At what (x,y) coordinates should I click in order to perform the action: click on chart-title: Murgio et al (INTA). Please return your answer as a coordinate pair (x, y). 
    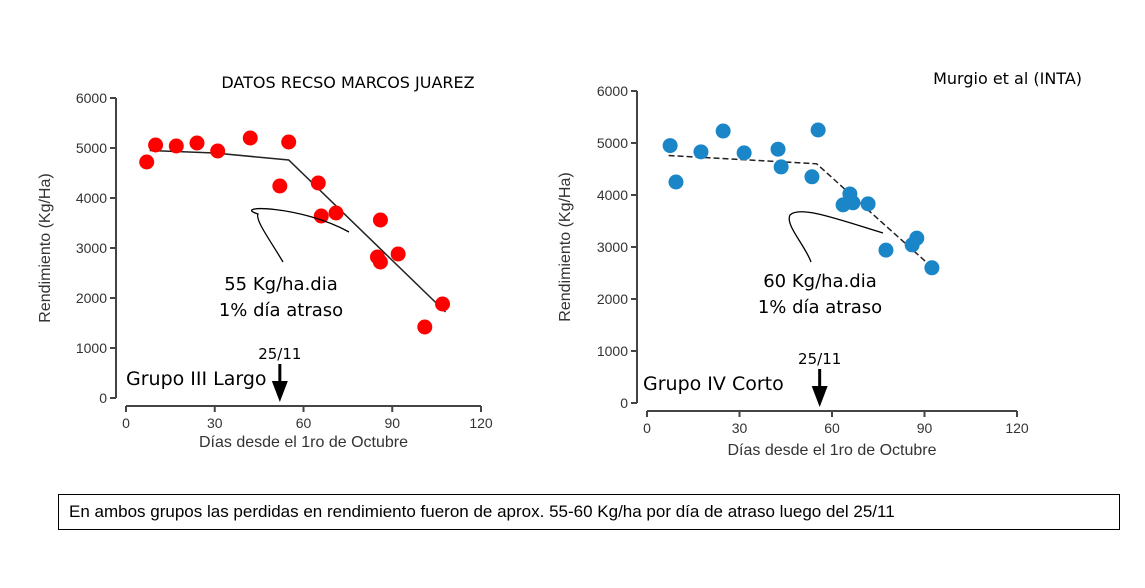
    Looking at the image, I should click on (1007, 78).